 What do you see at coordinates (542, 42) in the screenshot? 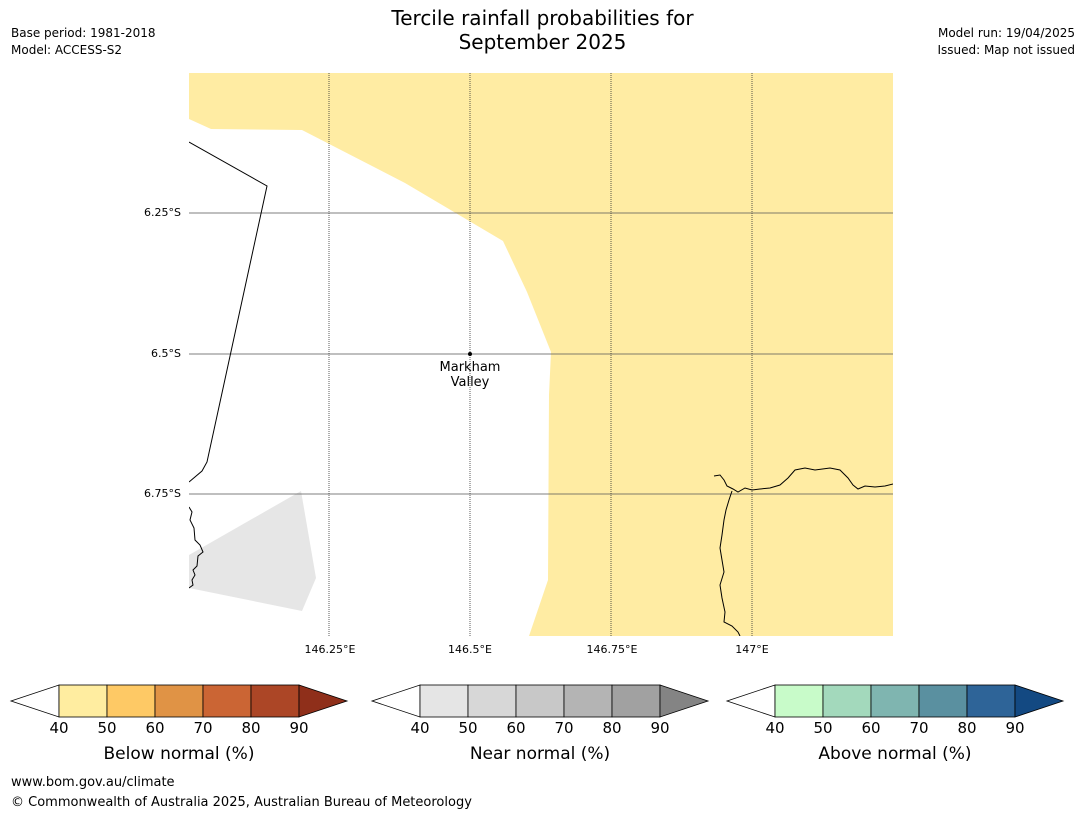
I see `title-line-2: September 2025` at bounding box center [542, 42].